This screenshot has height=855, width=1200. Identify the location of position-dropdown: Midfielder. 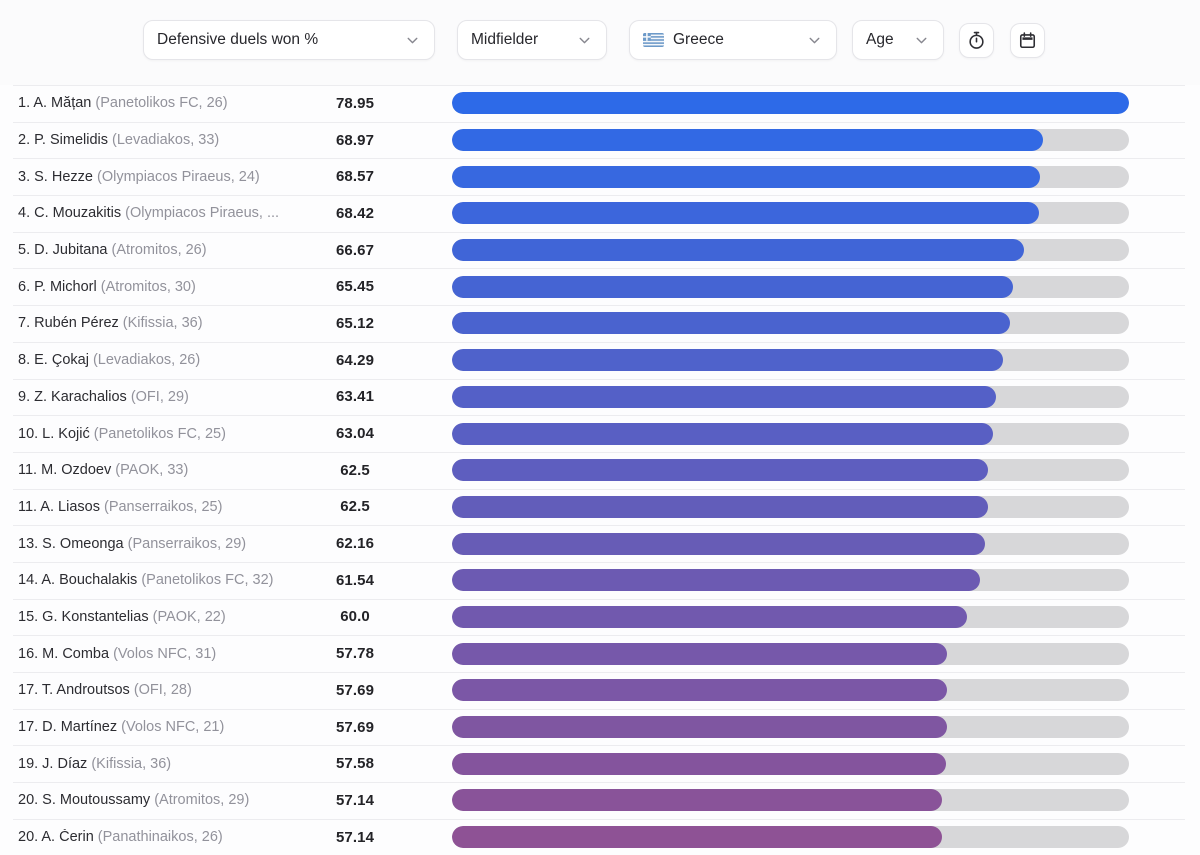
(532, 40).